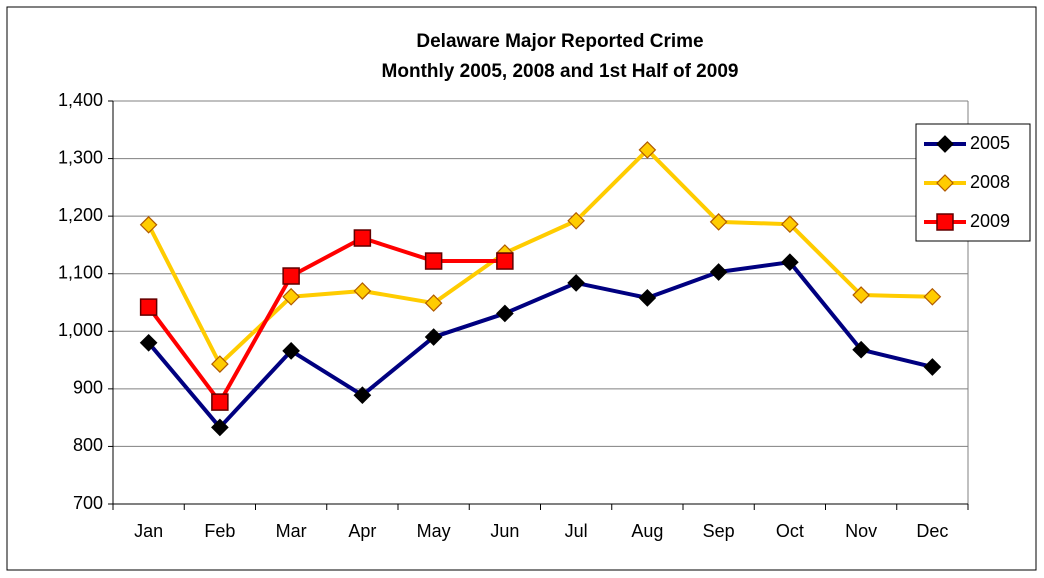 The image size is (1044, 578). What do you see at coordinates (647, 531) in the screenshot?
I see `x-tick-label: Aug` at bounding box center [647, 531].